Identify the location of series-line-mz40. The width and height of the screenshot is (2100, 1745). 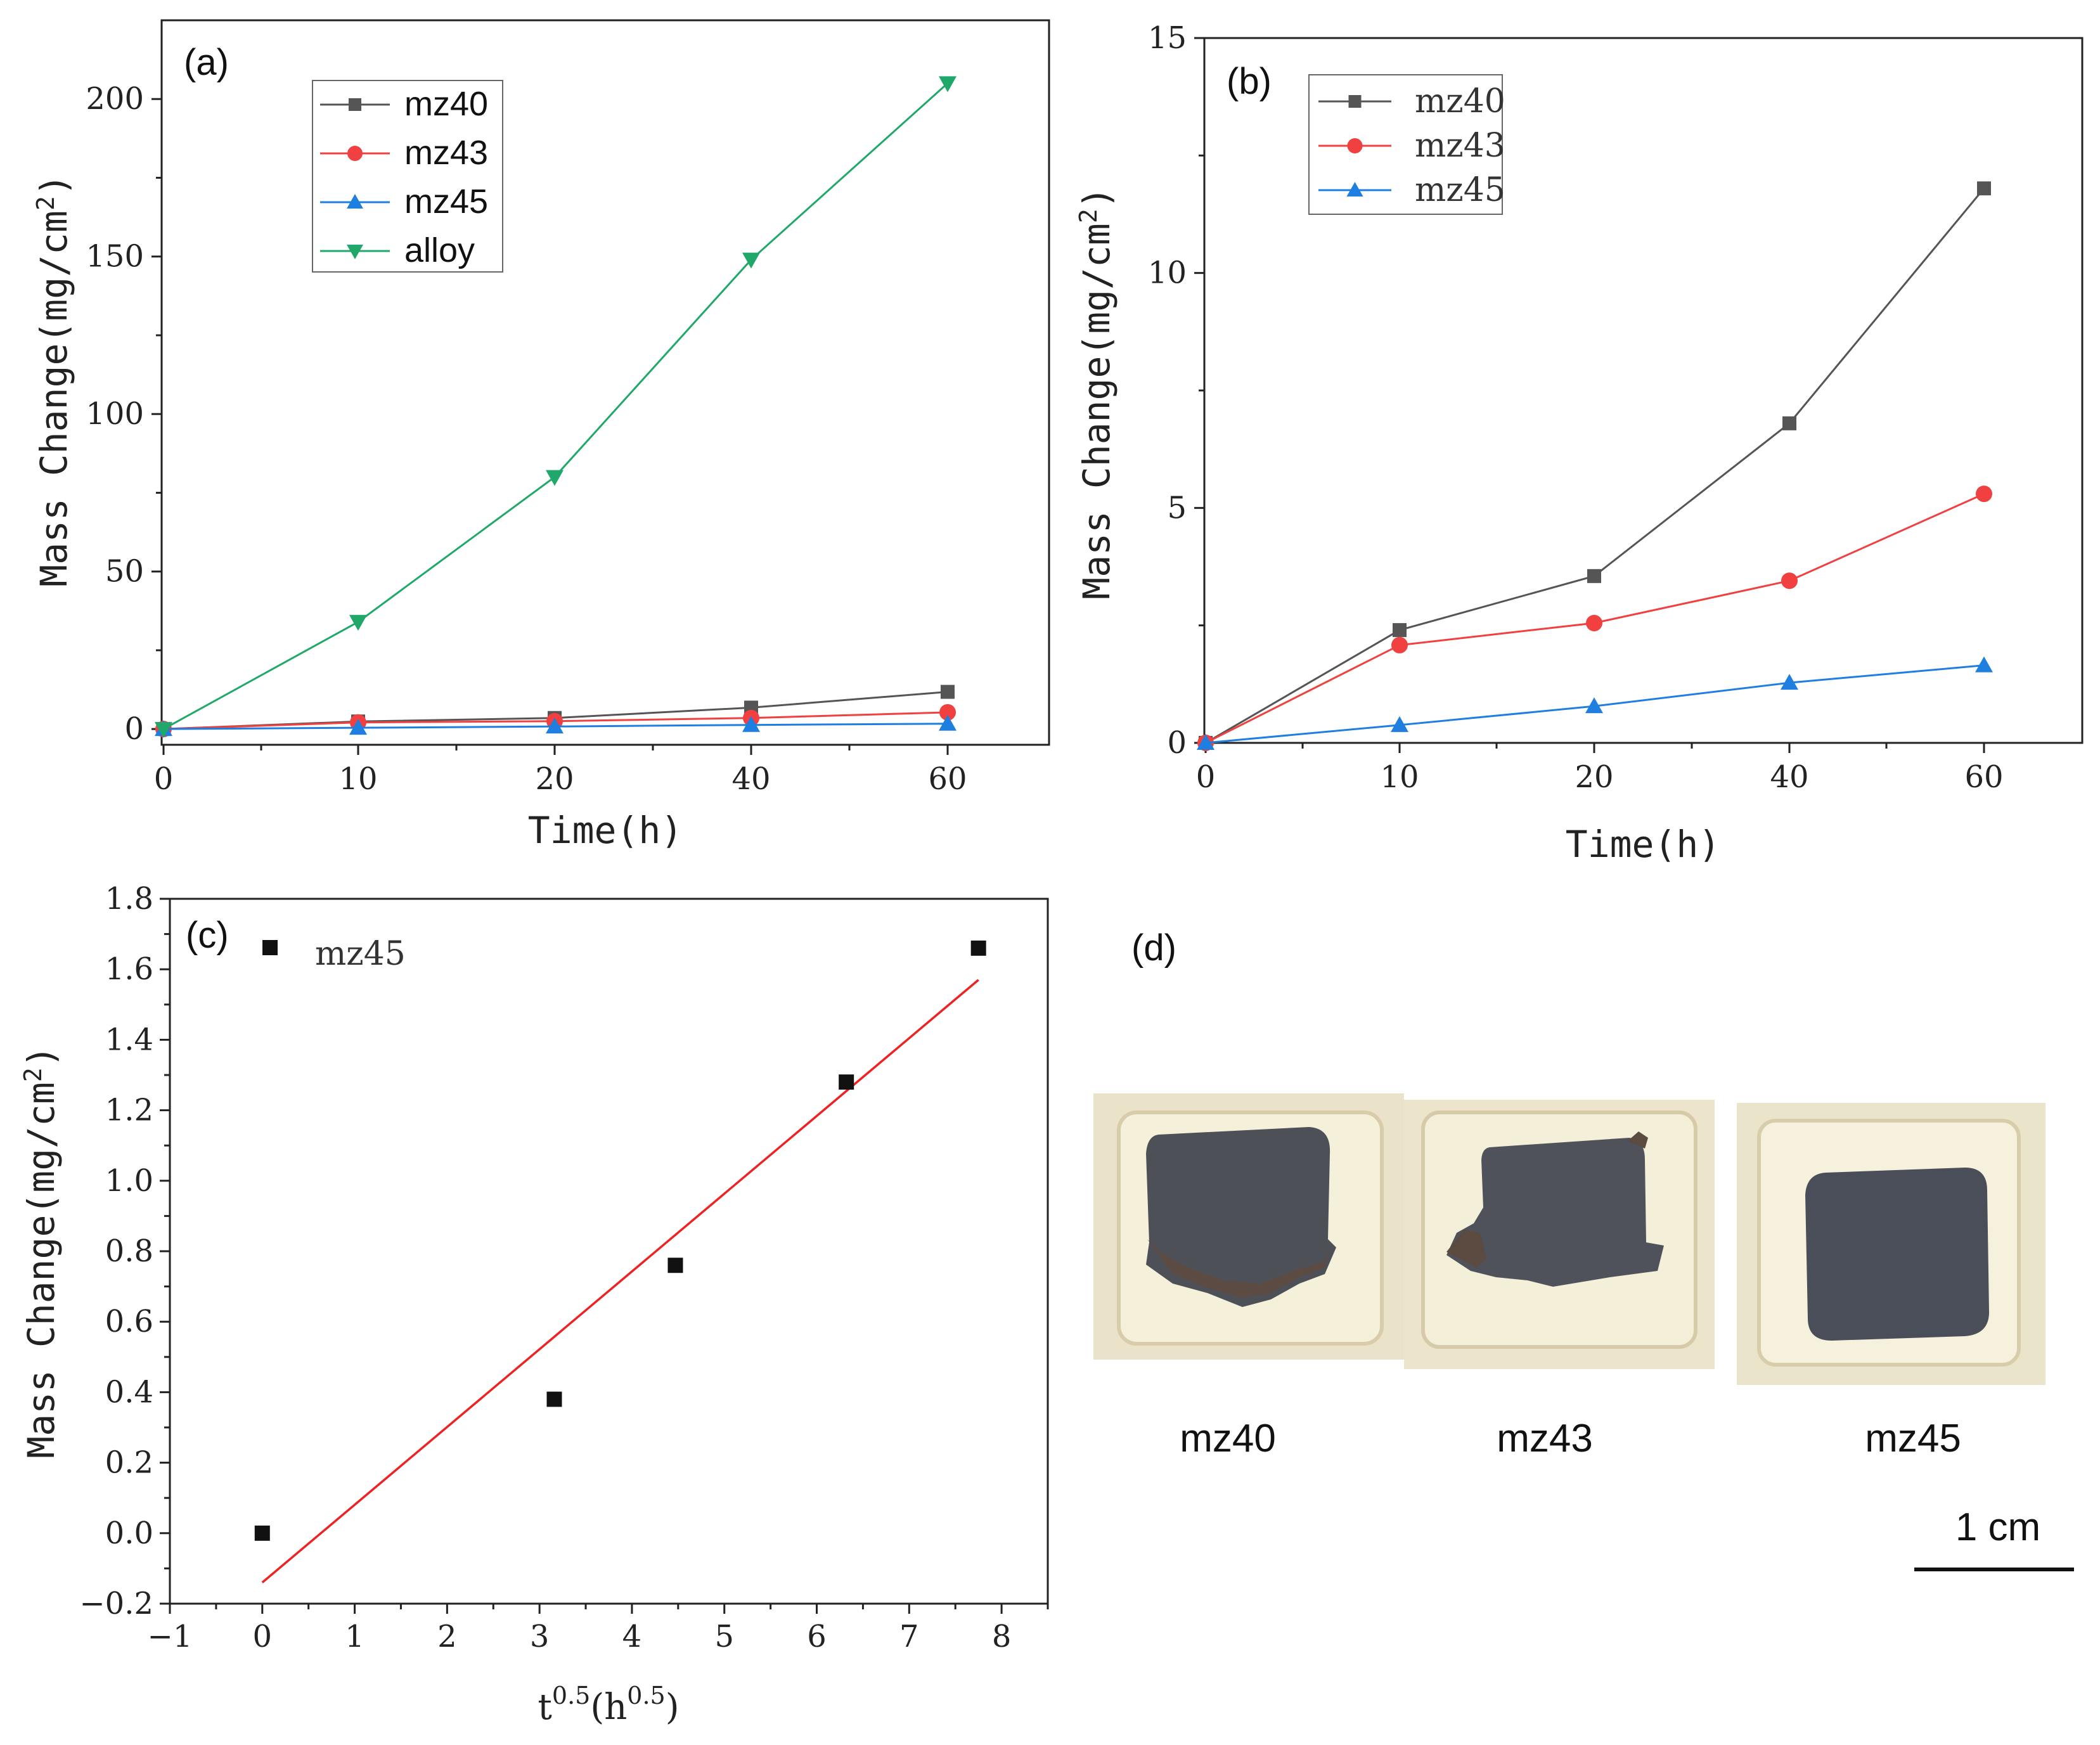
(1595, 466).